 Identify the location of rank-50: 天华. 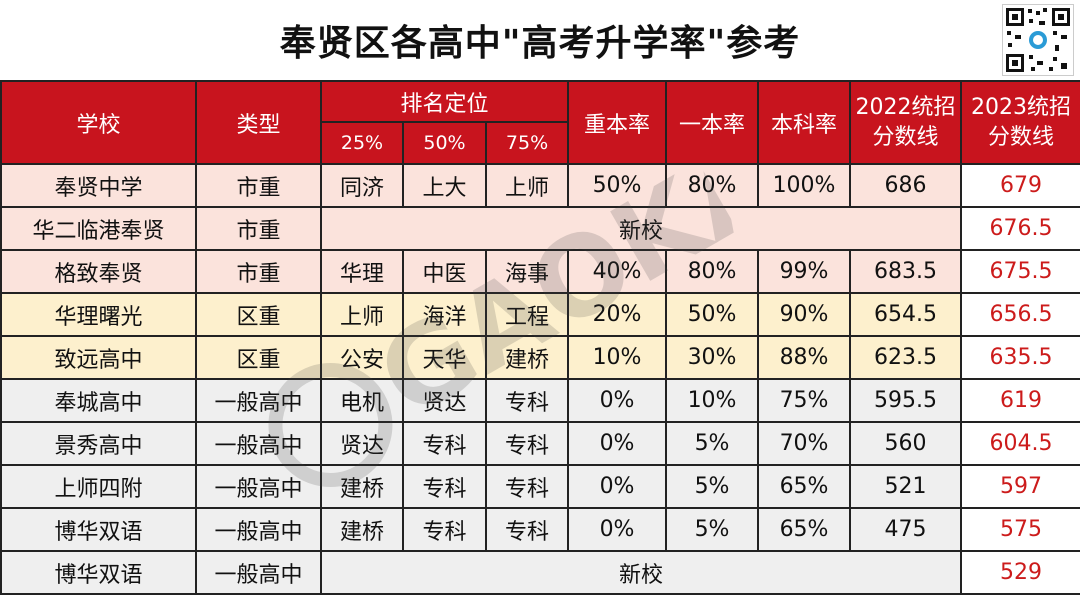
(444, 357).